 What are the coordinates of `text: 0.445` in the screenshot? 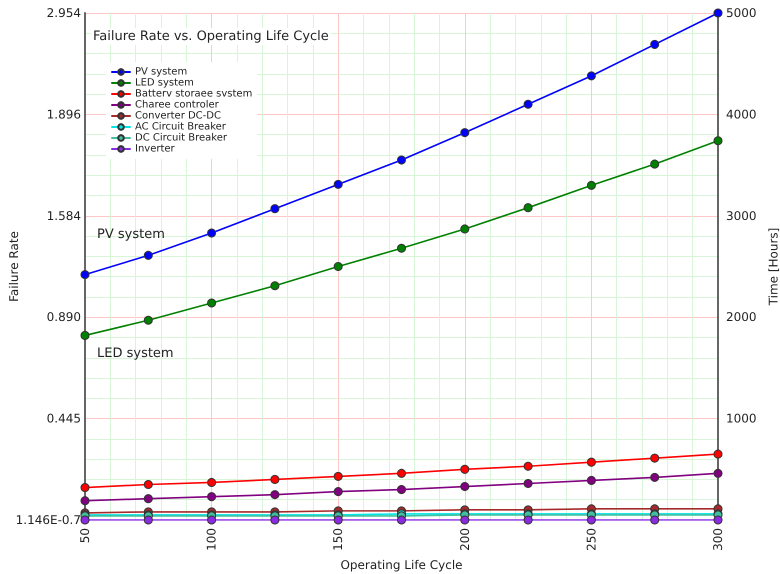 It's located at (63, 419).